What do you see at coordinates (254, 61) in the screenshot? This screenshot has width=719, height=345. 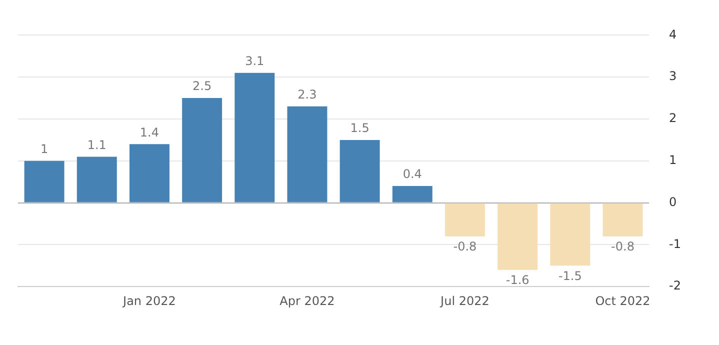 I see `data-label: 3.1` at bounding box center [254, 61].